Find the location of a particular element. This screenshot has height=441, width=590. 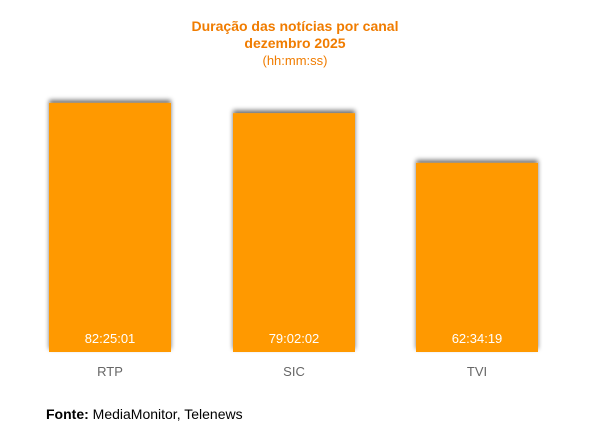

chart-title-line-3: (hh:mm:ss) is located at coordinates (295, 60).